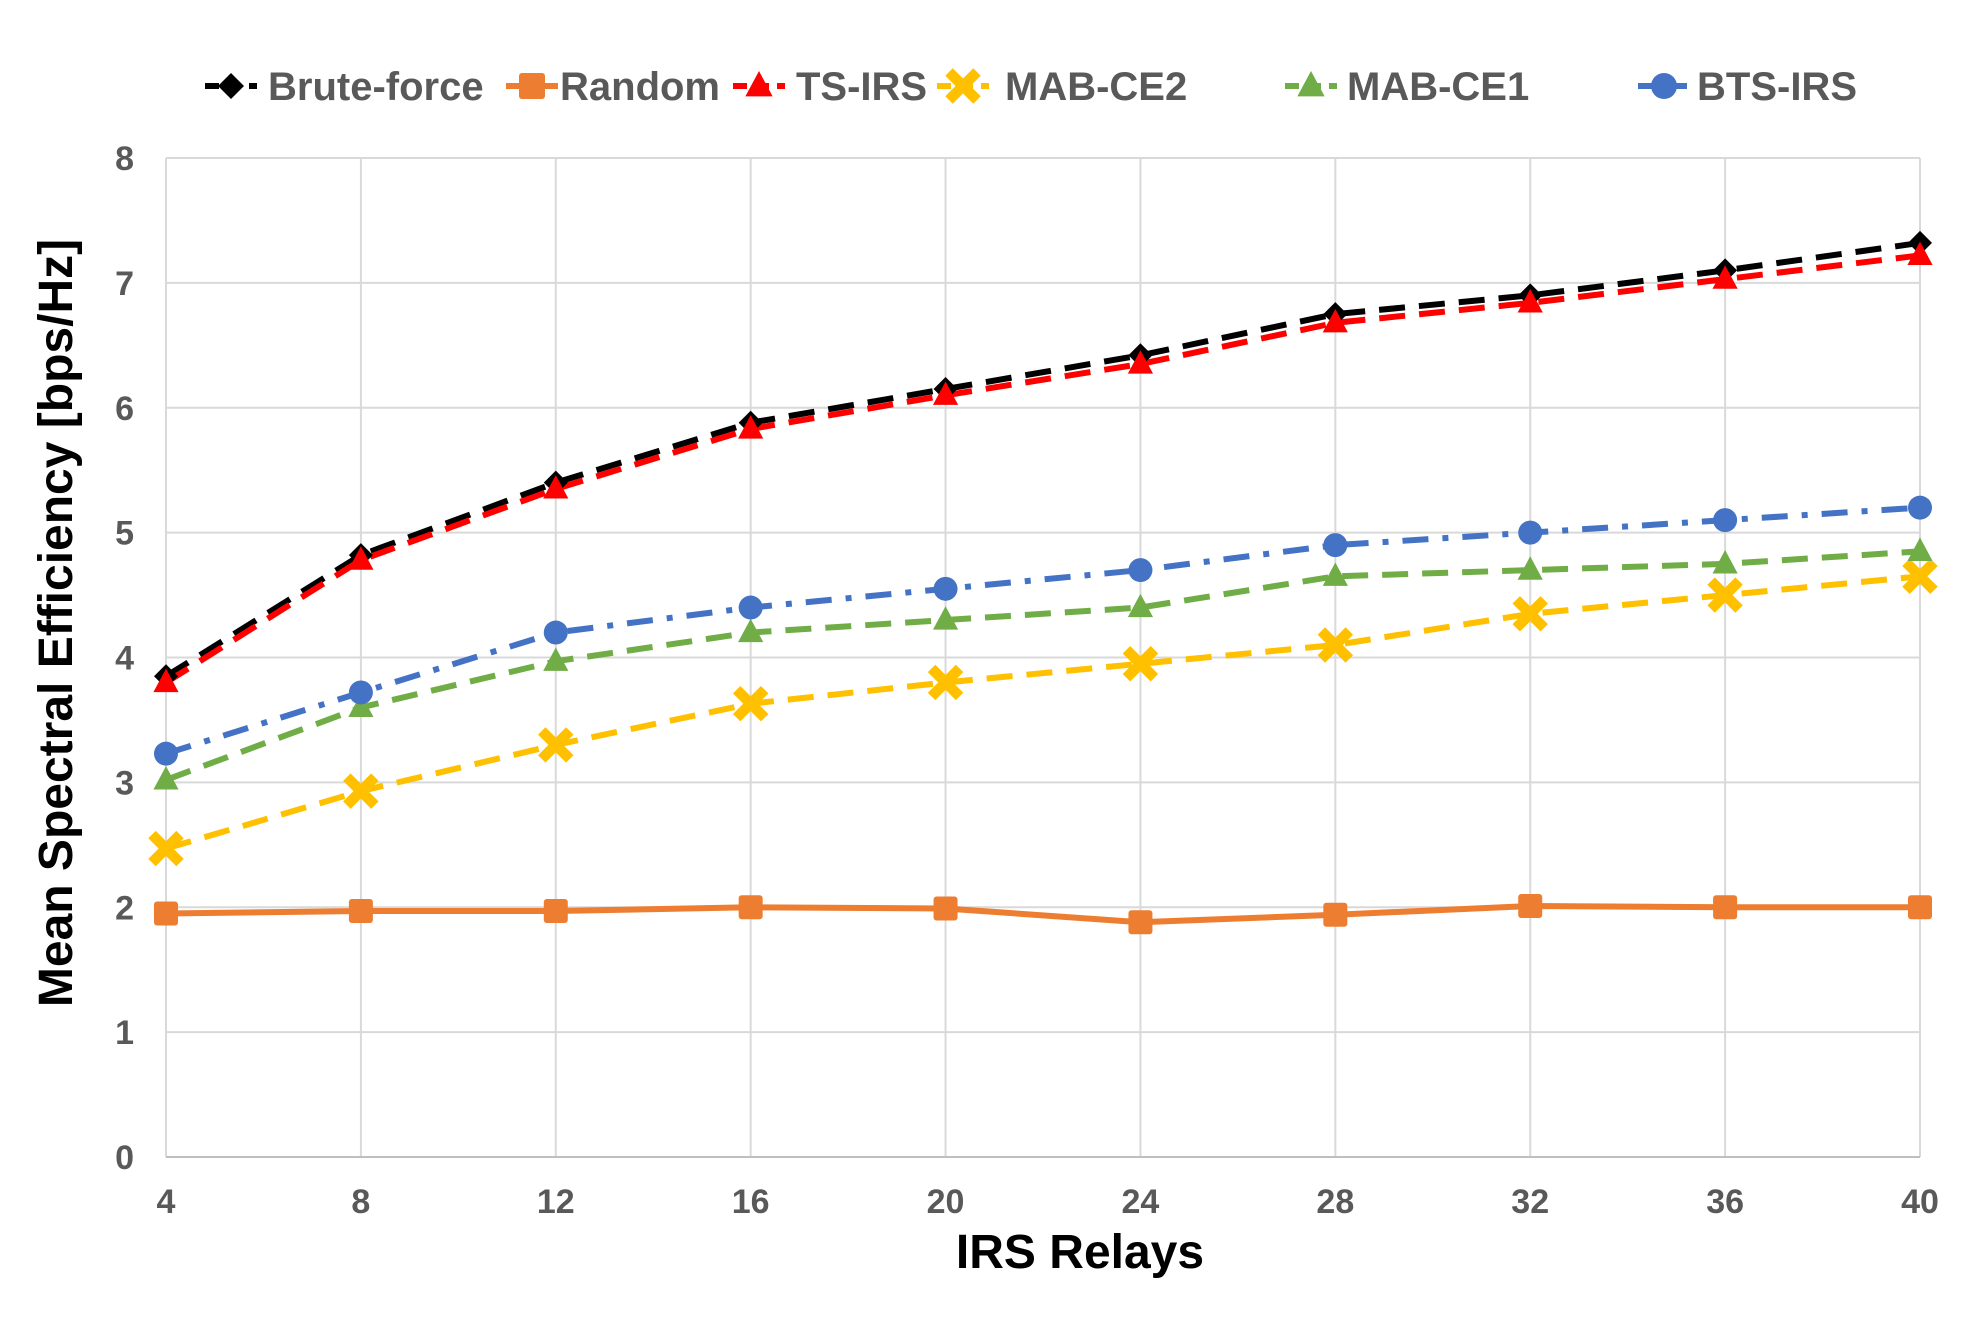  Describe the element at coordinates (751, 1202) in the screenshot. I see `x-tick-label: 16` at that location.